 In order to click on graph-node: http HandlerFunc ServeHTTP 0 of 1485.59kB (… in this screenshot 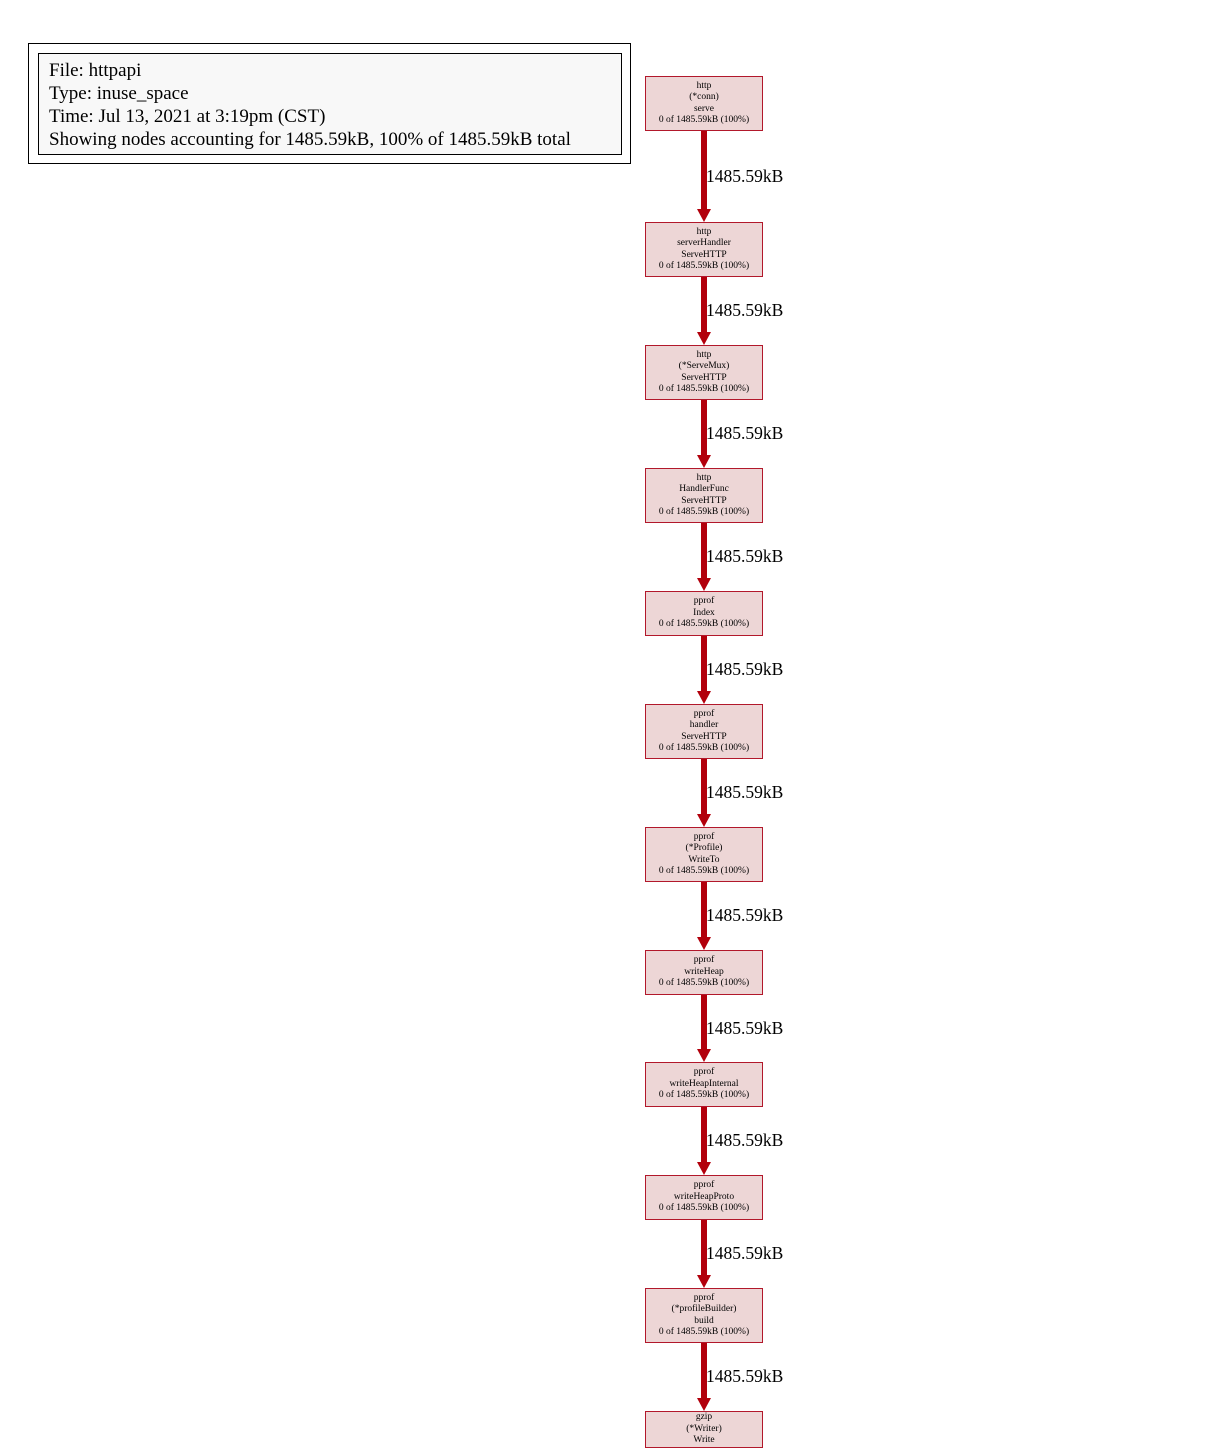, I will do `click(704, 495)`.